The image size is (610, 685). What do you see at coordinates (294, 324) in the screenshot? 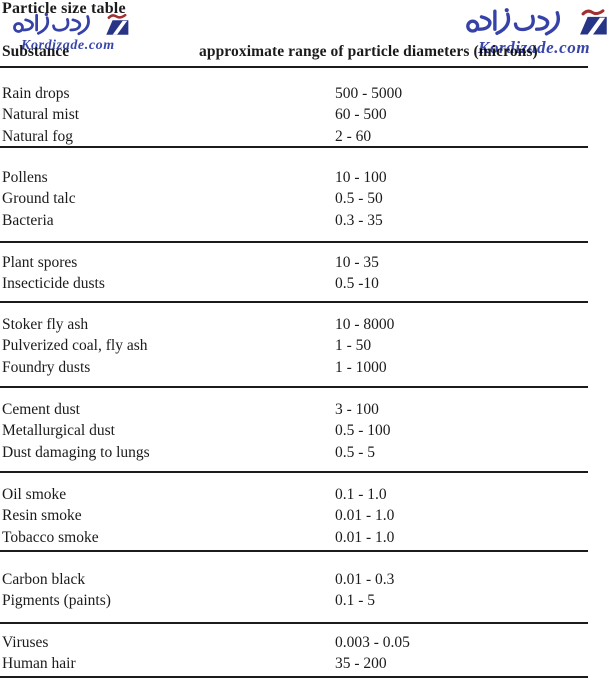
I see `table-row: Stoker fly ash 10 - 8000` at bounding box center [294, 324].